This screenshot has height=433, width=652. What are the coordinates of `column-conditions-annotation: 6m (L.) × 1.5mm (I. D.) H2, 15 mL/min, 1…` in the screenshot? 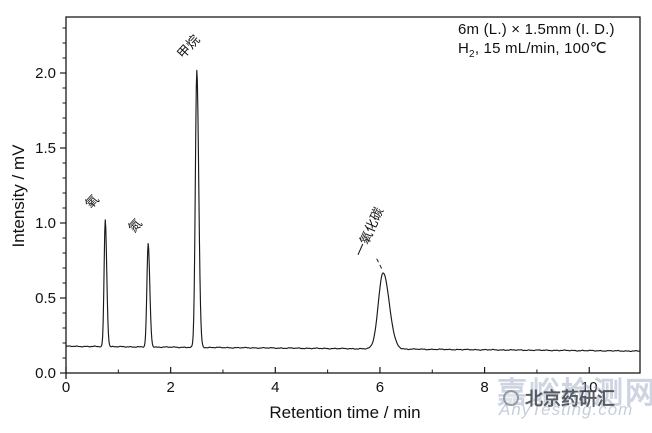 It's located at (536, 42).